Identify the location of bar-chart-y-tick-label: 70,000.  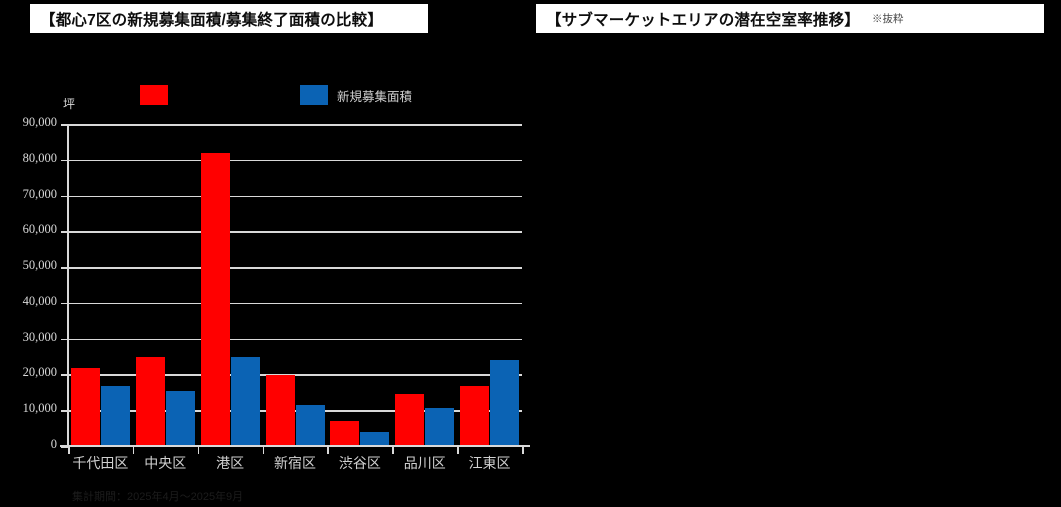
(39, 193).